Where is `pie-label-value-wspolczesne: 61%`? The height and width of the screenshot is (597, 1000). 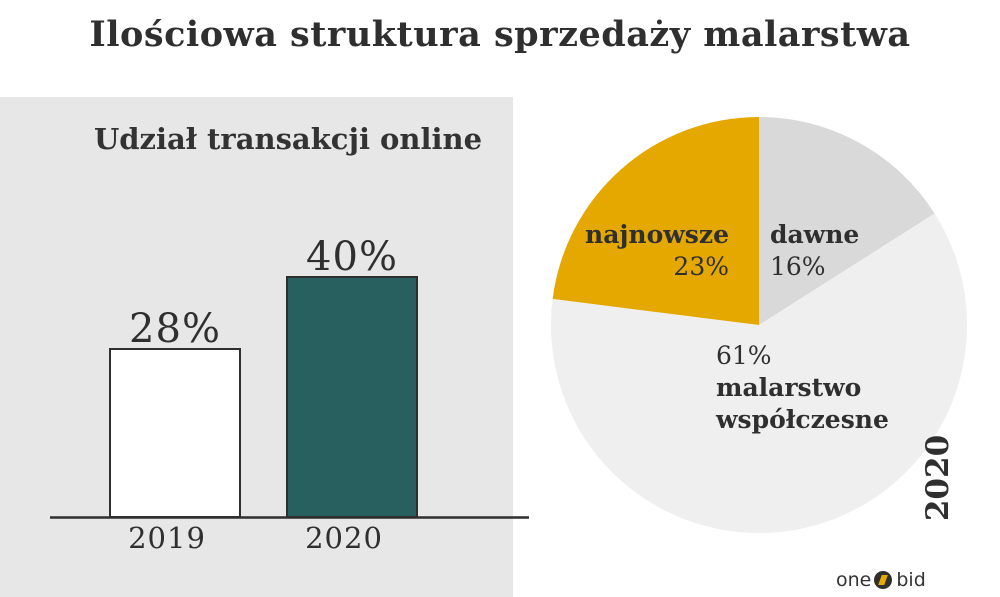 pie-label-value-wspolczesne: 61% is located at coordinates (744, 355).